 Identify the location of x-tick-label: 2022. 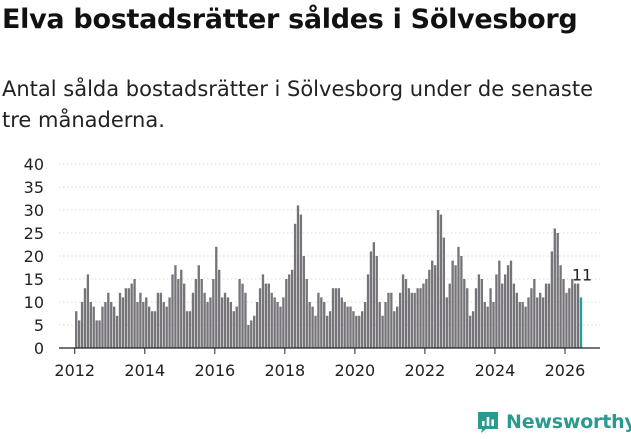
(425, 370).